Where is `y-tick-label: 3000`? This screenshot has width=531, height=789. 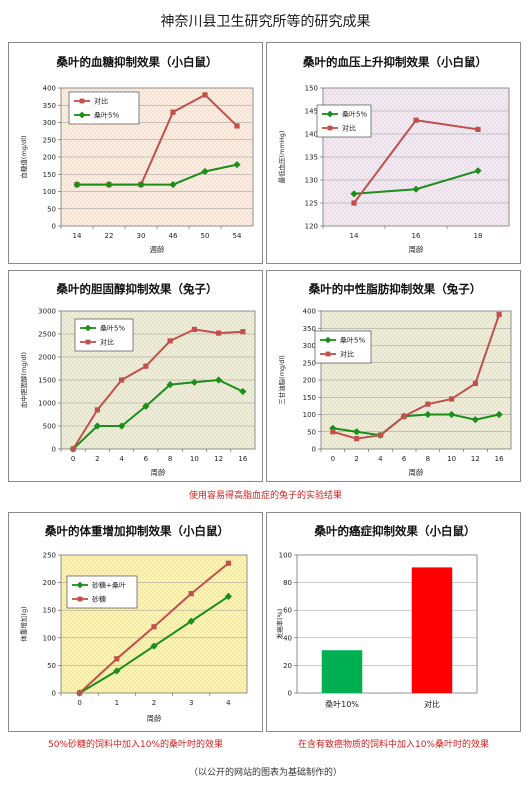
y-tick-label: 3000 is located at coordinates (47, 312).